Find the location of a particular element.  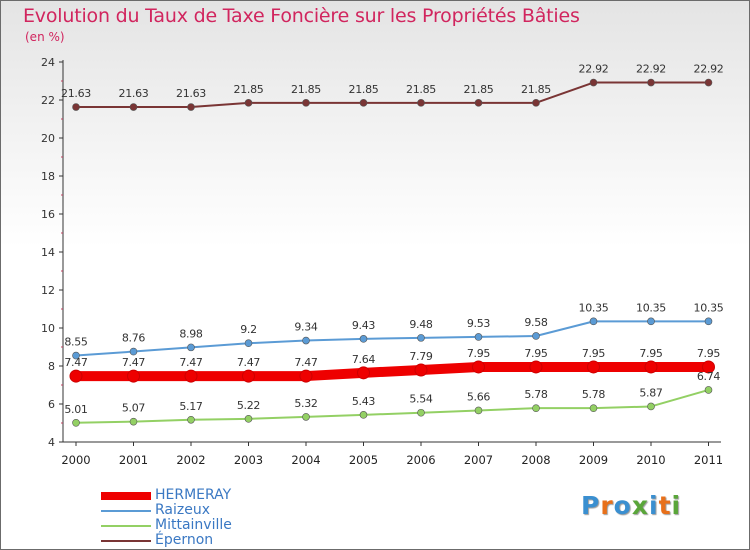

data-label: 7.79 is located at coordinates (421, 356).